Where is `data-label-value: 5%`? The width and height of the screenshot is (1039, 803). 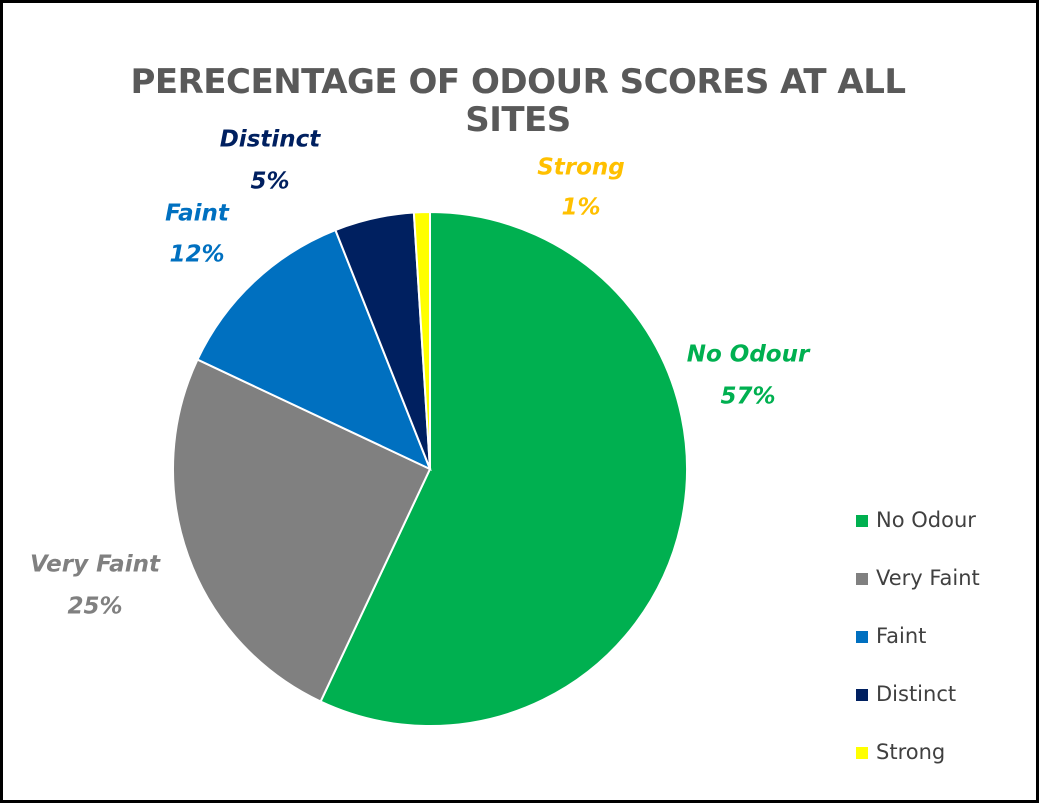
data-label-value: 5% is located at coordinates (269, 182).